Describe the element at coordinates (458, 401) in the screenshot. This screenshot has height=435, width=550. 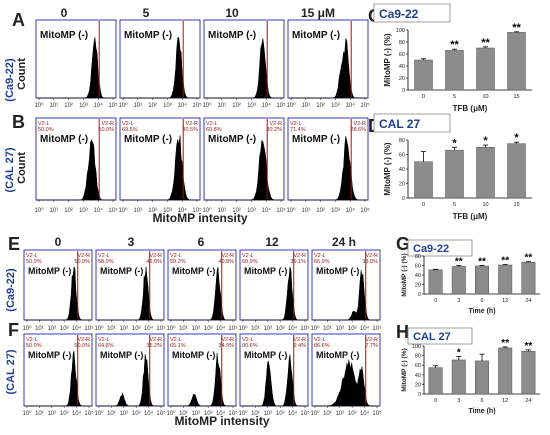
I see `x-tick-label: 3` at that location.